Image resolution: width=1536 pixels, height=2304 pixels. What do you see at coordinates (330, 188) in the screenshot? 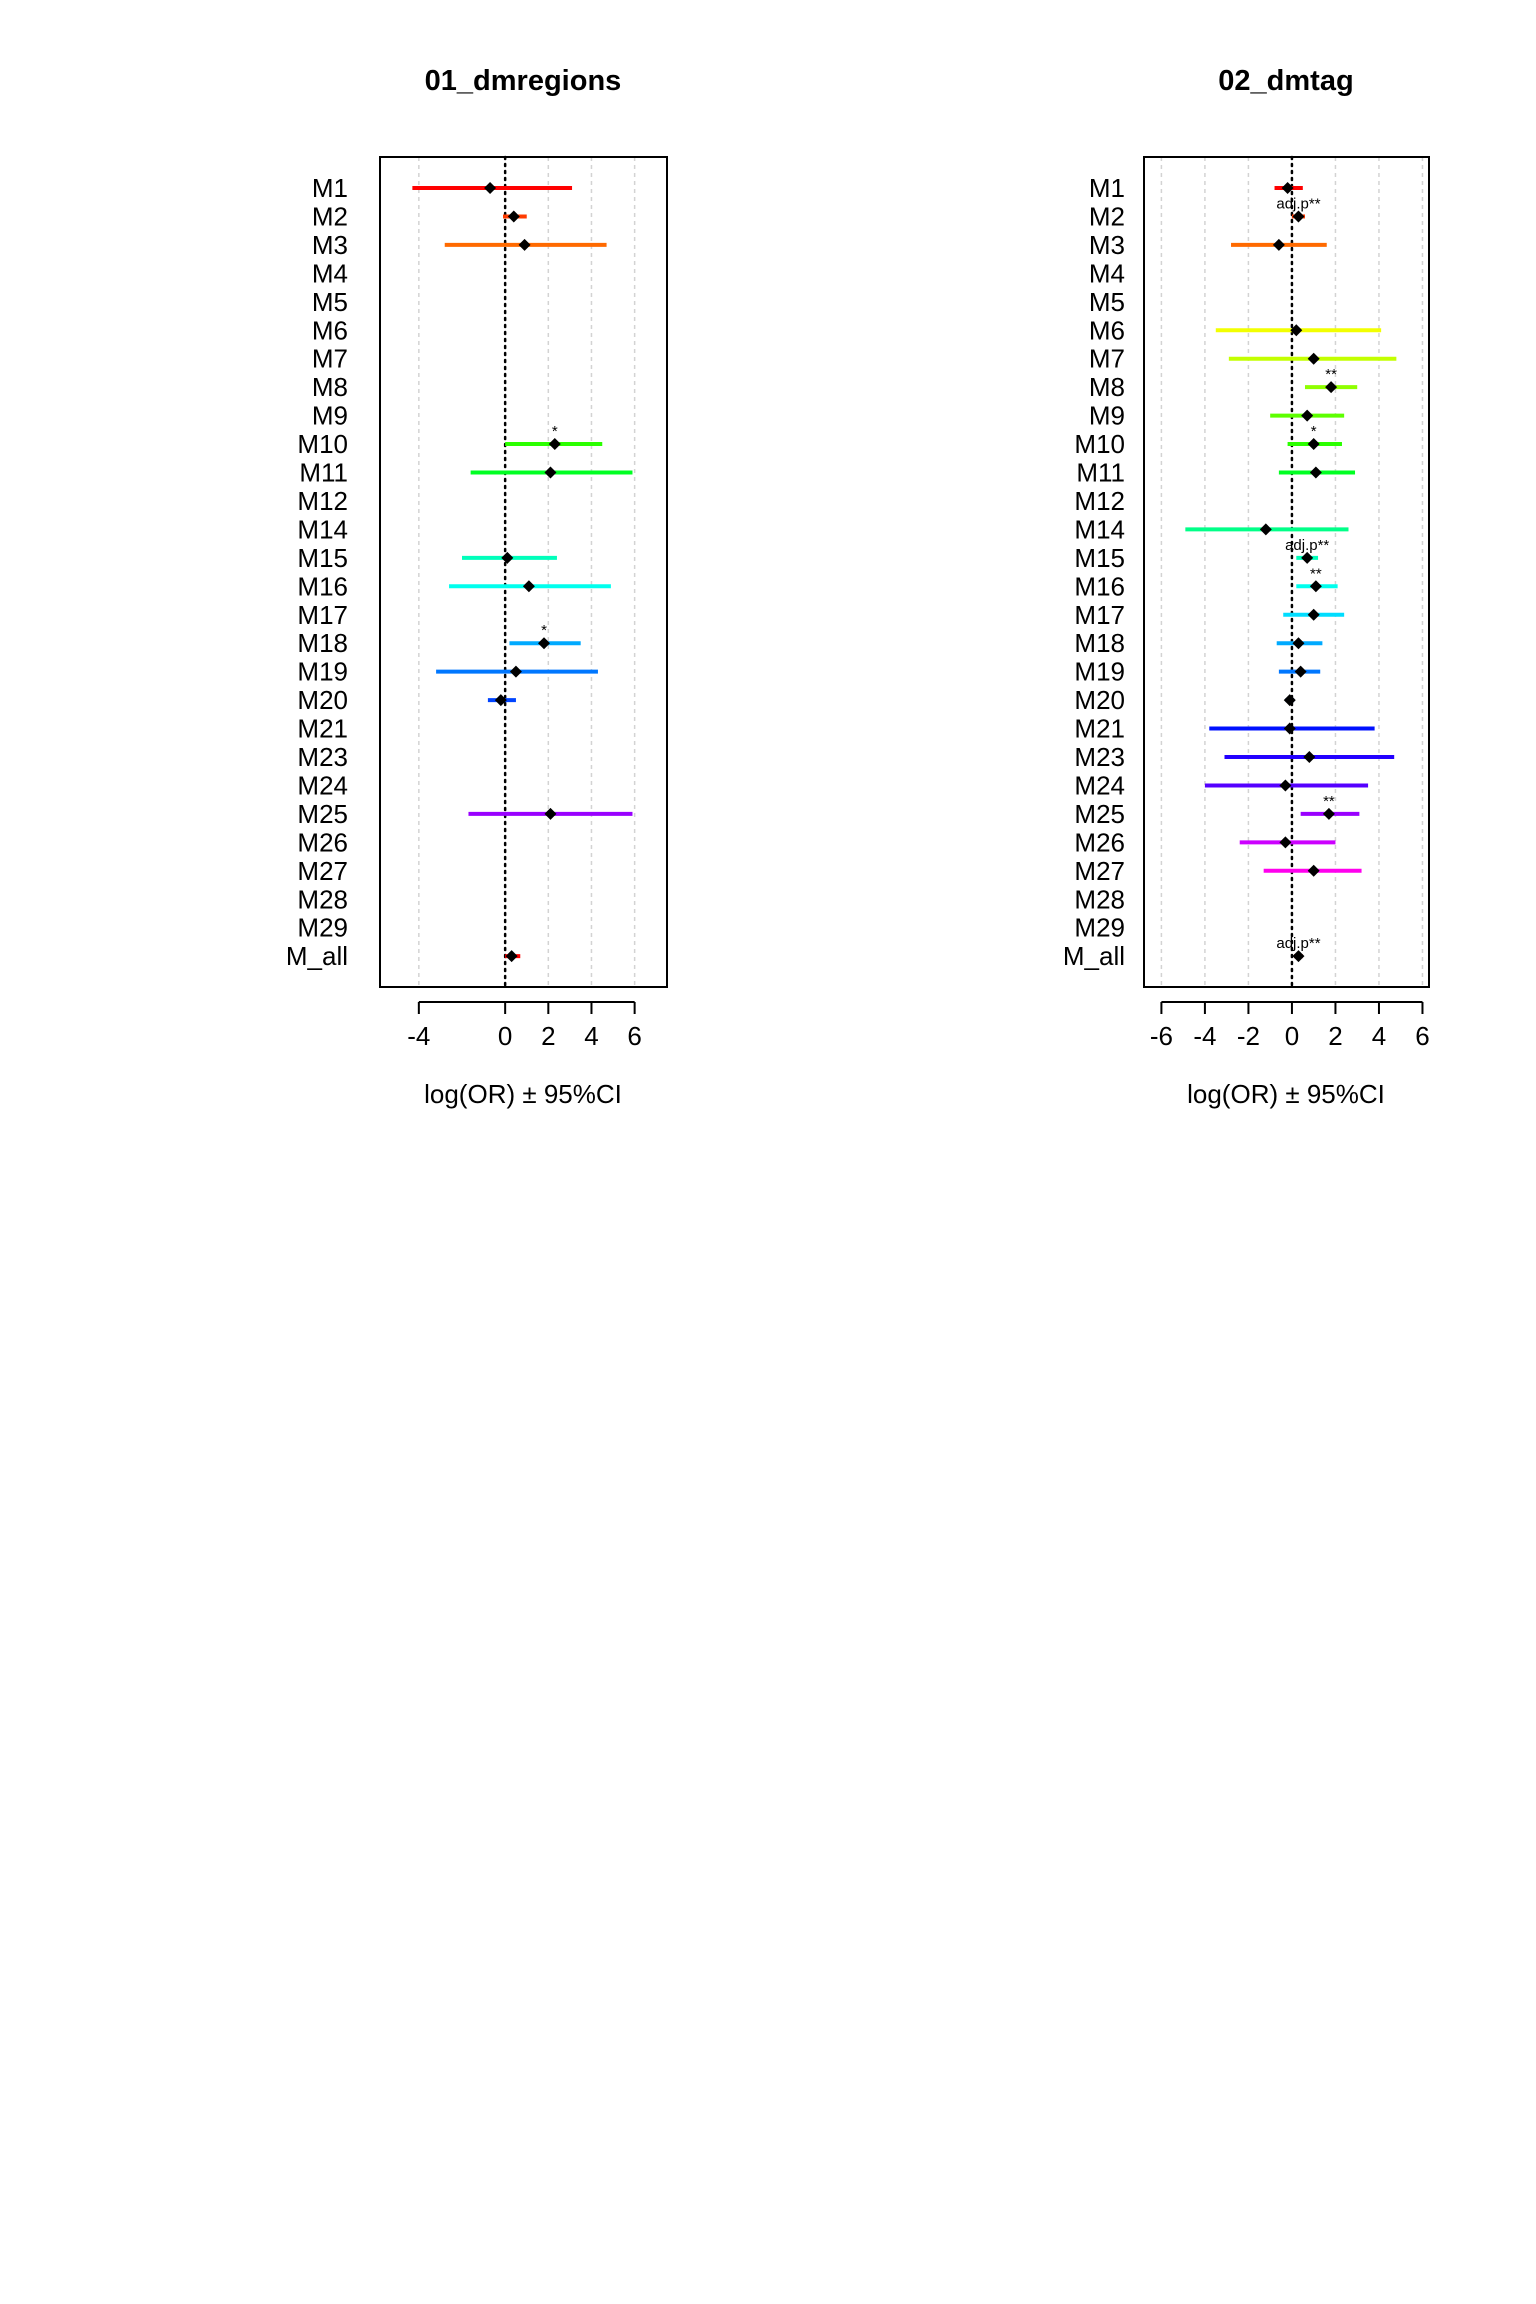
I see `row-label: M1` at bounding box center [330, 188].